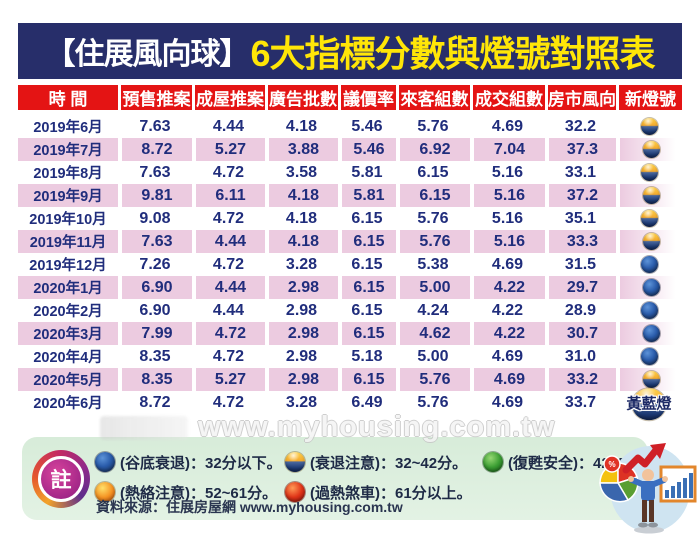 The image size is (700, 538). I want to click on table-row: 2020年1月 6.90 4.44 2.98 6.15 5.00 4.22 29.7, so click(350, 287).